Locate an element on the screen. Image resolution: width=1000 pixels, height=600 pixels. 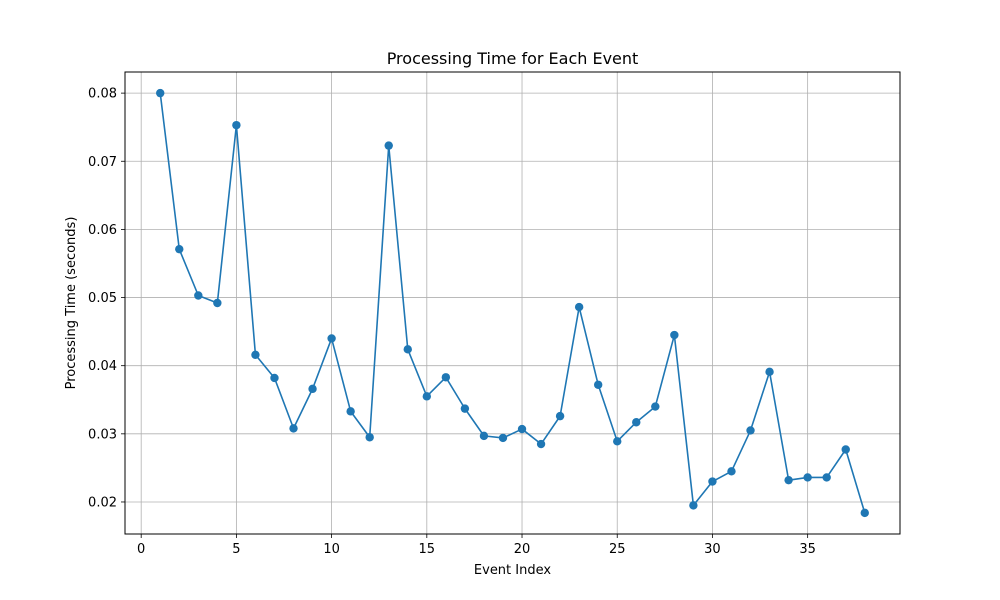
x-tick-label: 0 is located at coordinates (141, 549).